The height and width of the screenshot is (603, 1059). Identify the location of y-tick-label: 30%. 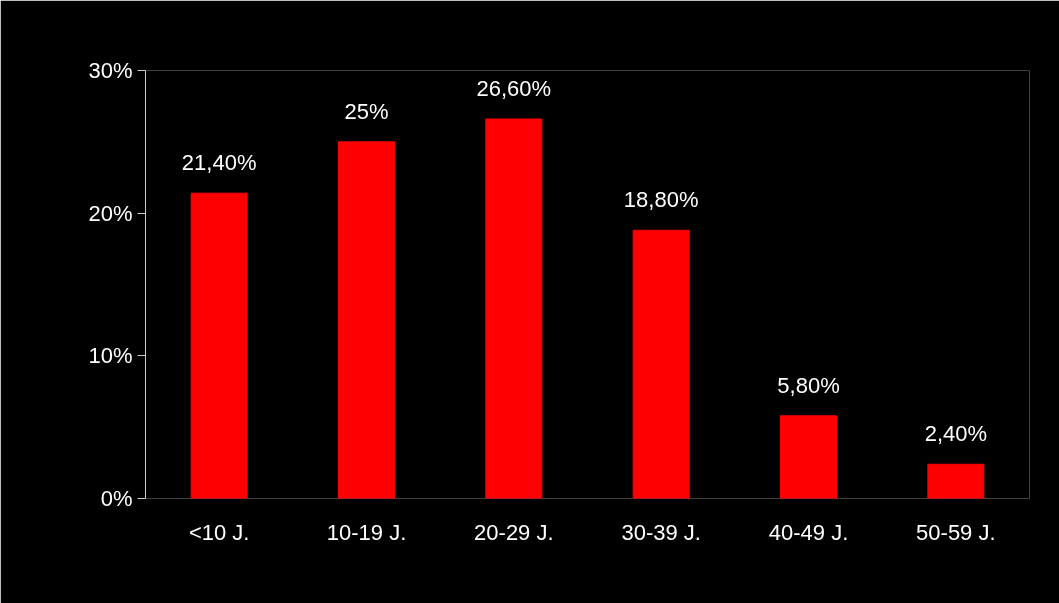
(110, 70).